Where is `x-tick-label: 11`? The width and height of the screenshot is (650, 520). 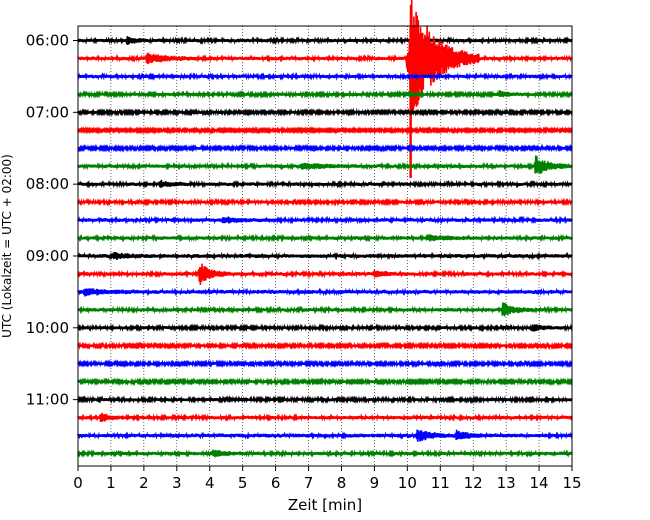
x-tick-label: 11 is located at coordinates (440, 483).